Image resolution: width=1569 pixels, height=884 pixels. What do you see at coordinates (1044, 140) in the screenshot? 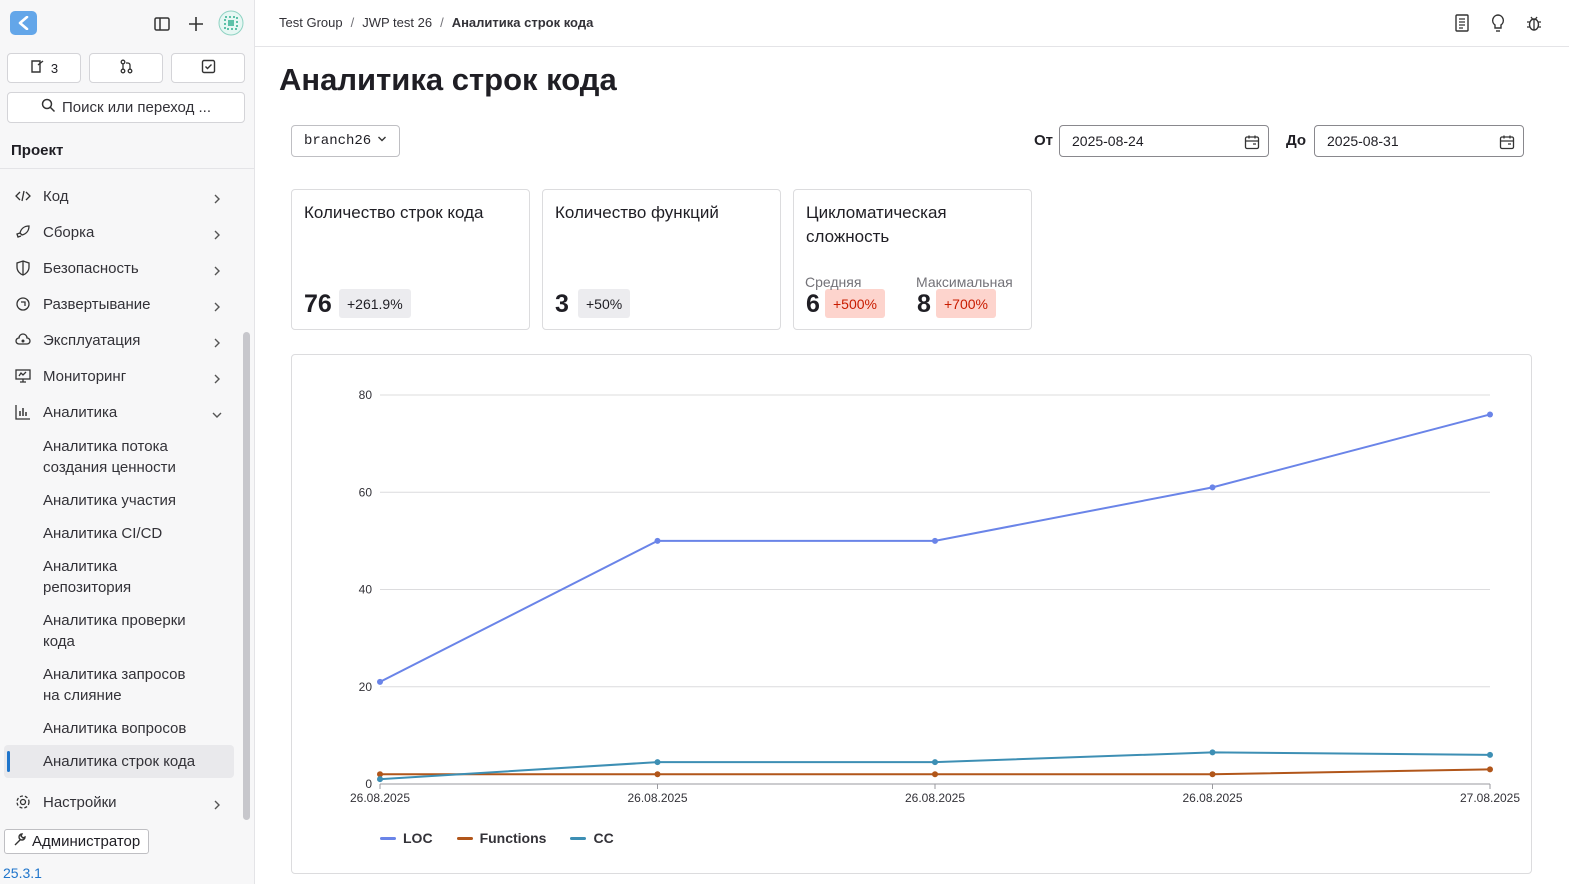
I see `from-label: От` at bounding box center [1044, 140].